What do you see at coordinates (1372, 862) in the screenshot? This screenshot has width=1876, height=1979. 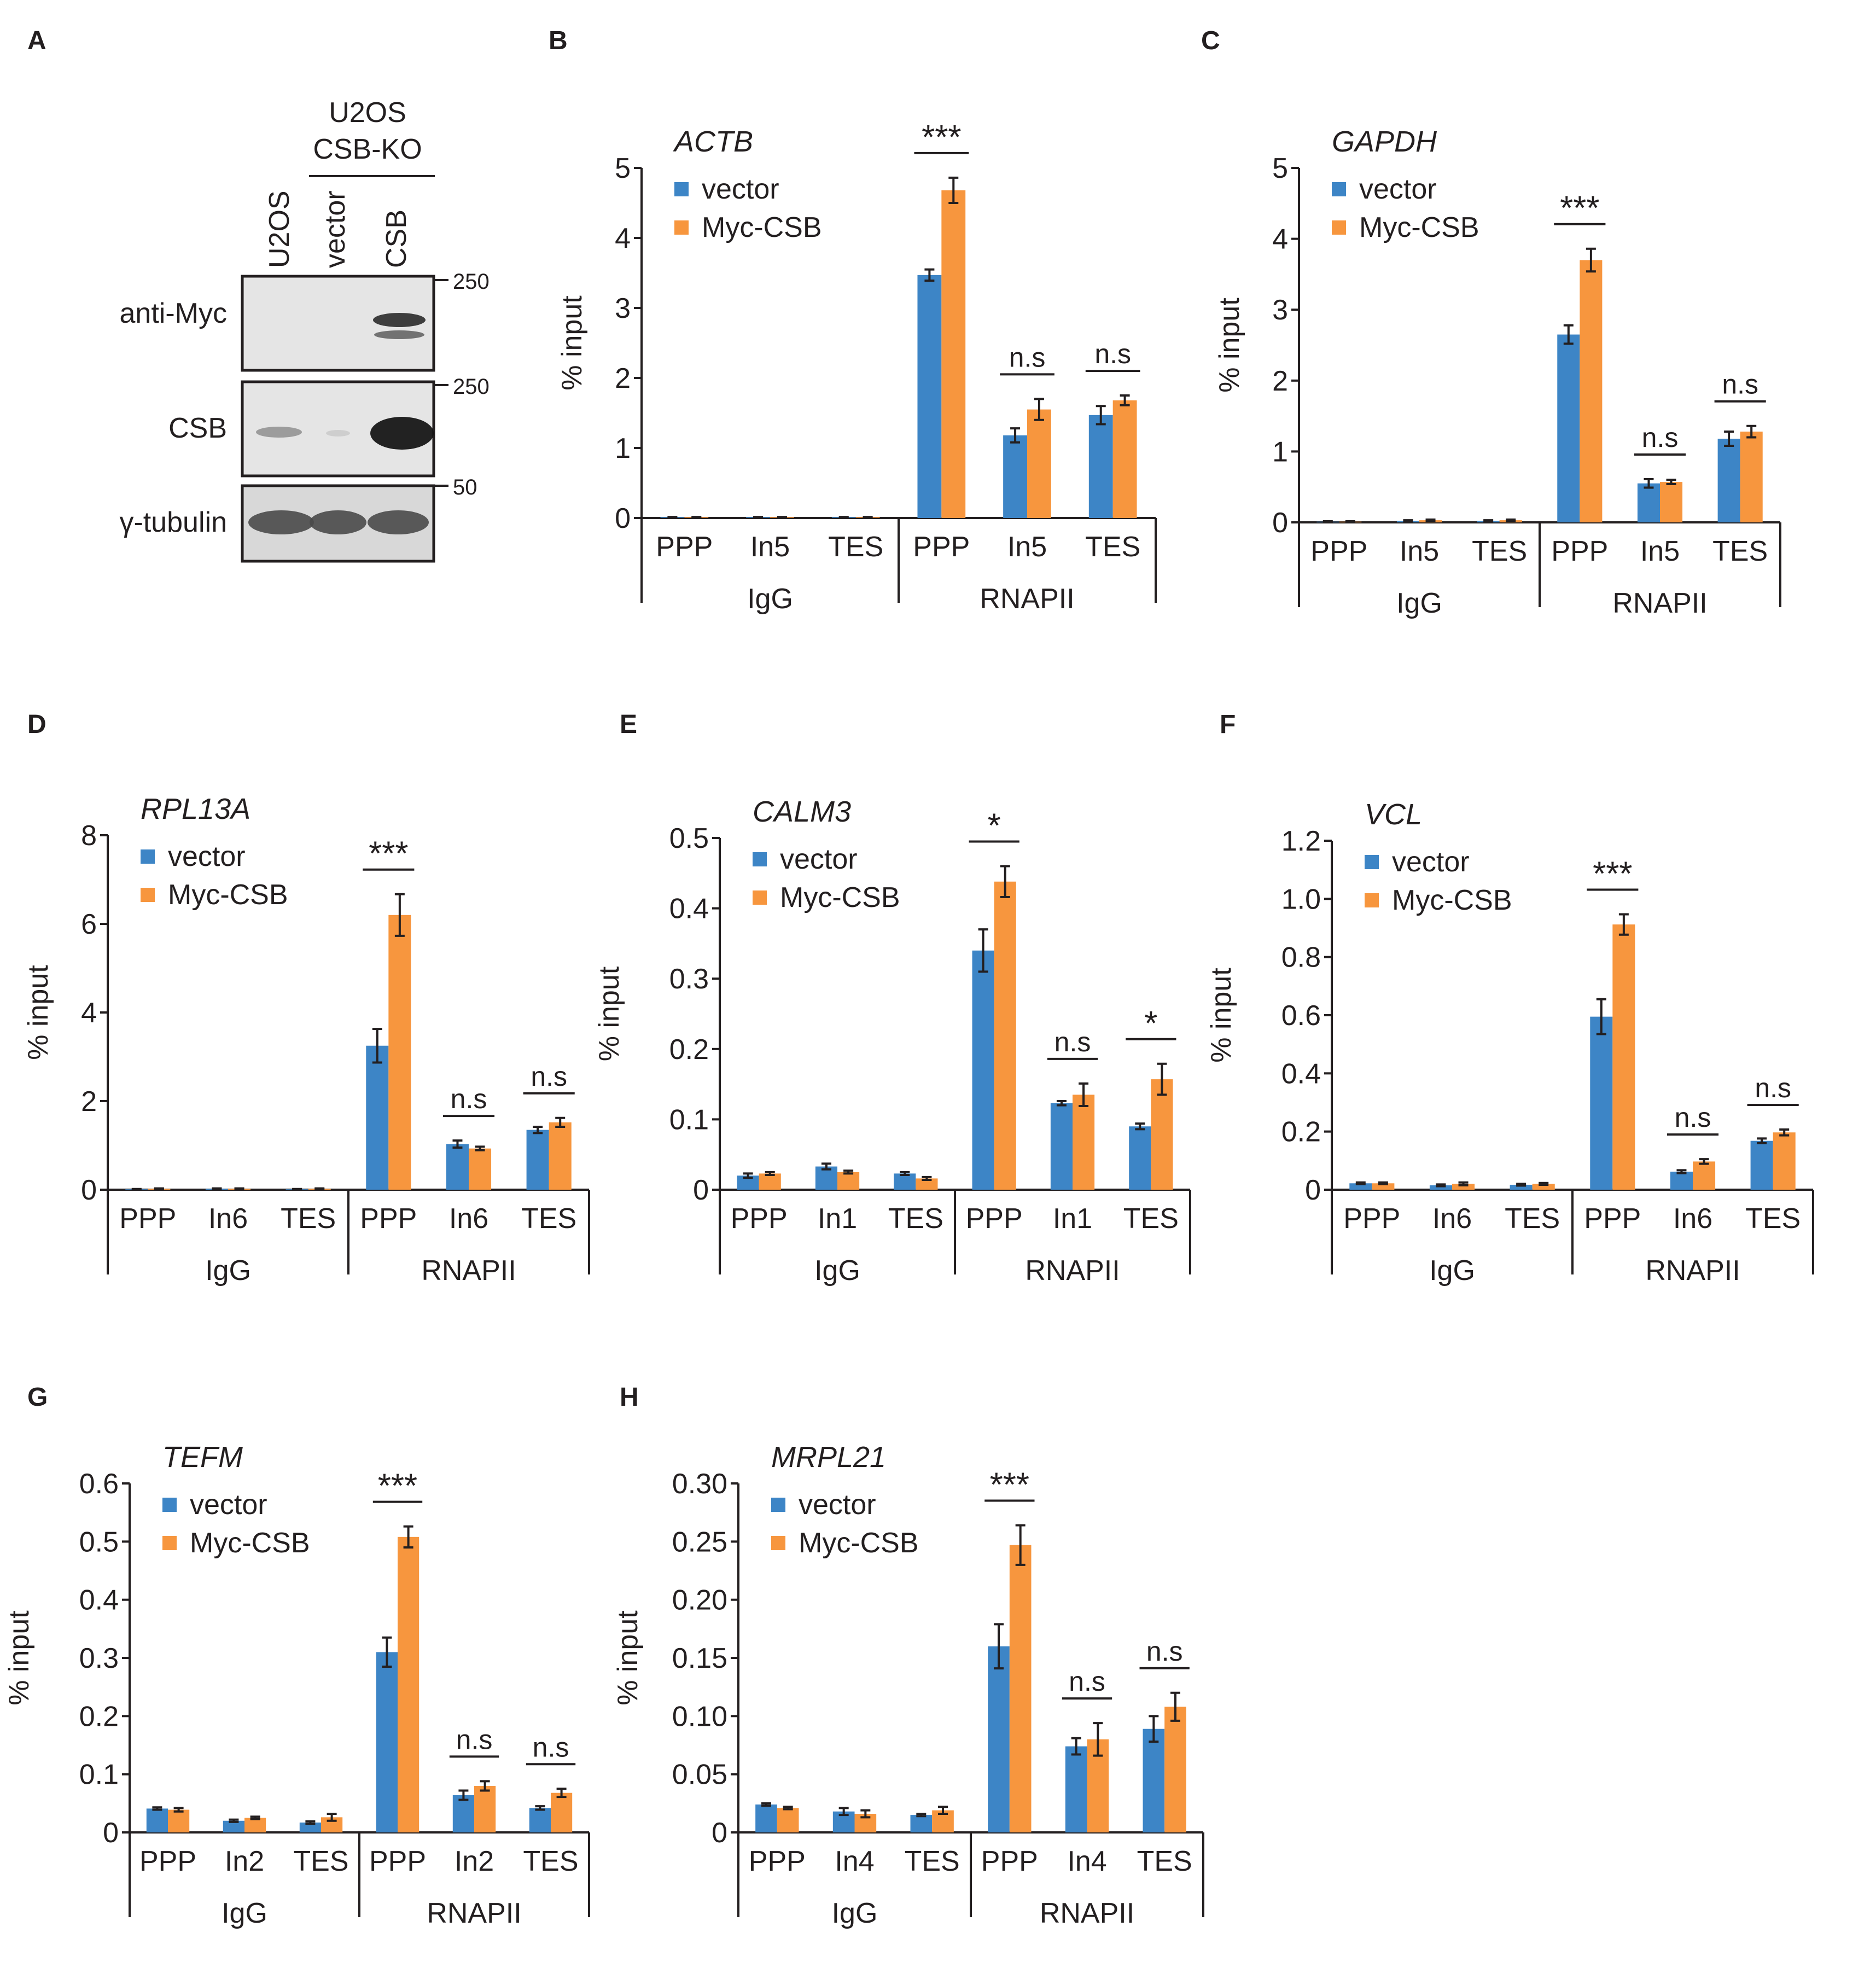 I see `legend-swatch-f` at bounding box center [1372, 862].